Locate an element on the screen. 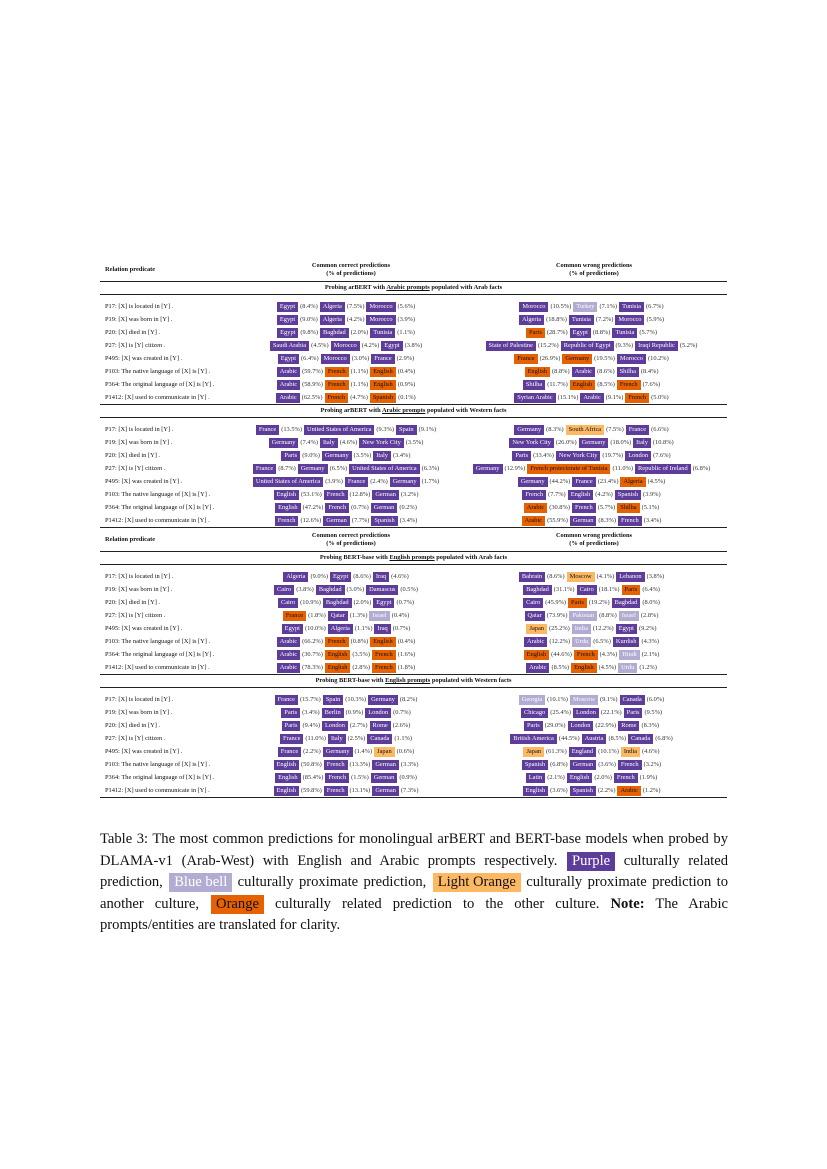 The height and width of the screenshot is (1169, 827). wrong-predictions: Japan (25.2%) India (12.2%) Egypt (9.2%) is located at coordinates (591, 628).